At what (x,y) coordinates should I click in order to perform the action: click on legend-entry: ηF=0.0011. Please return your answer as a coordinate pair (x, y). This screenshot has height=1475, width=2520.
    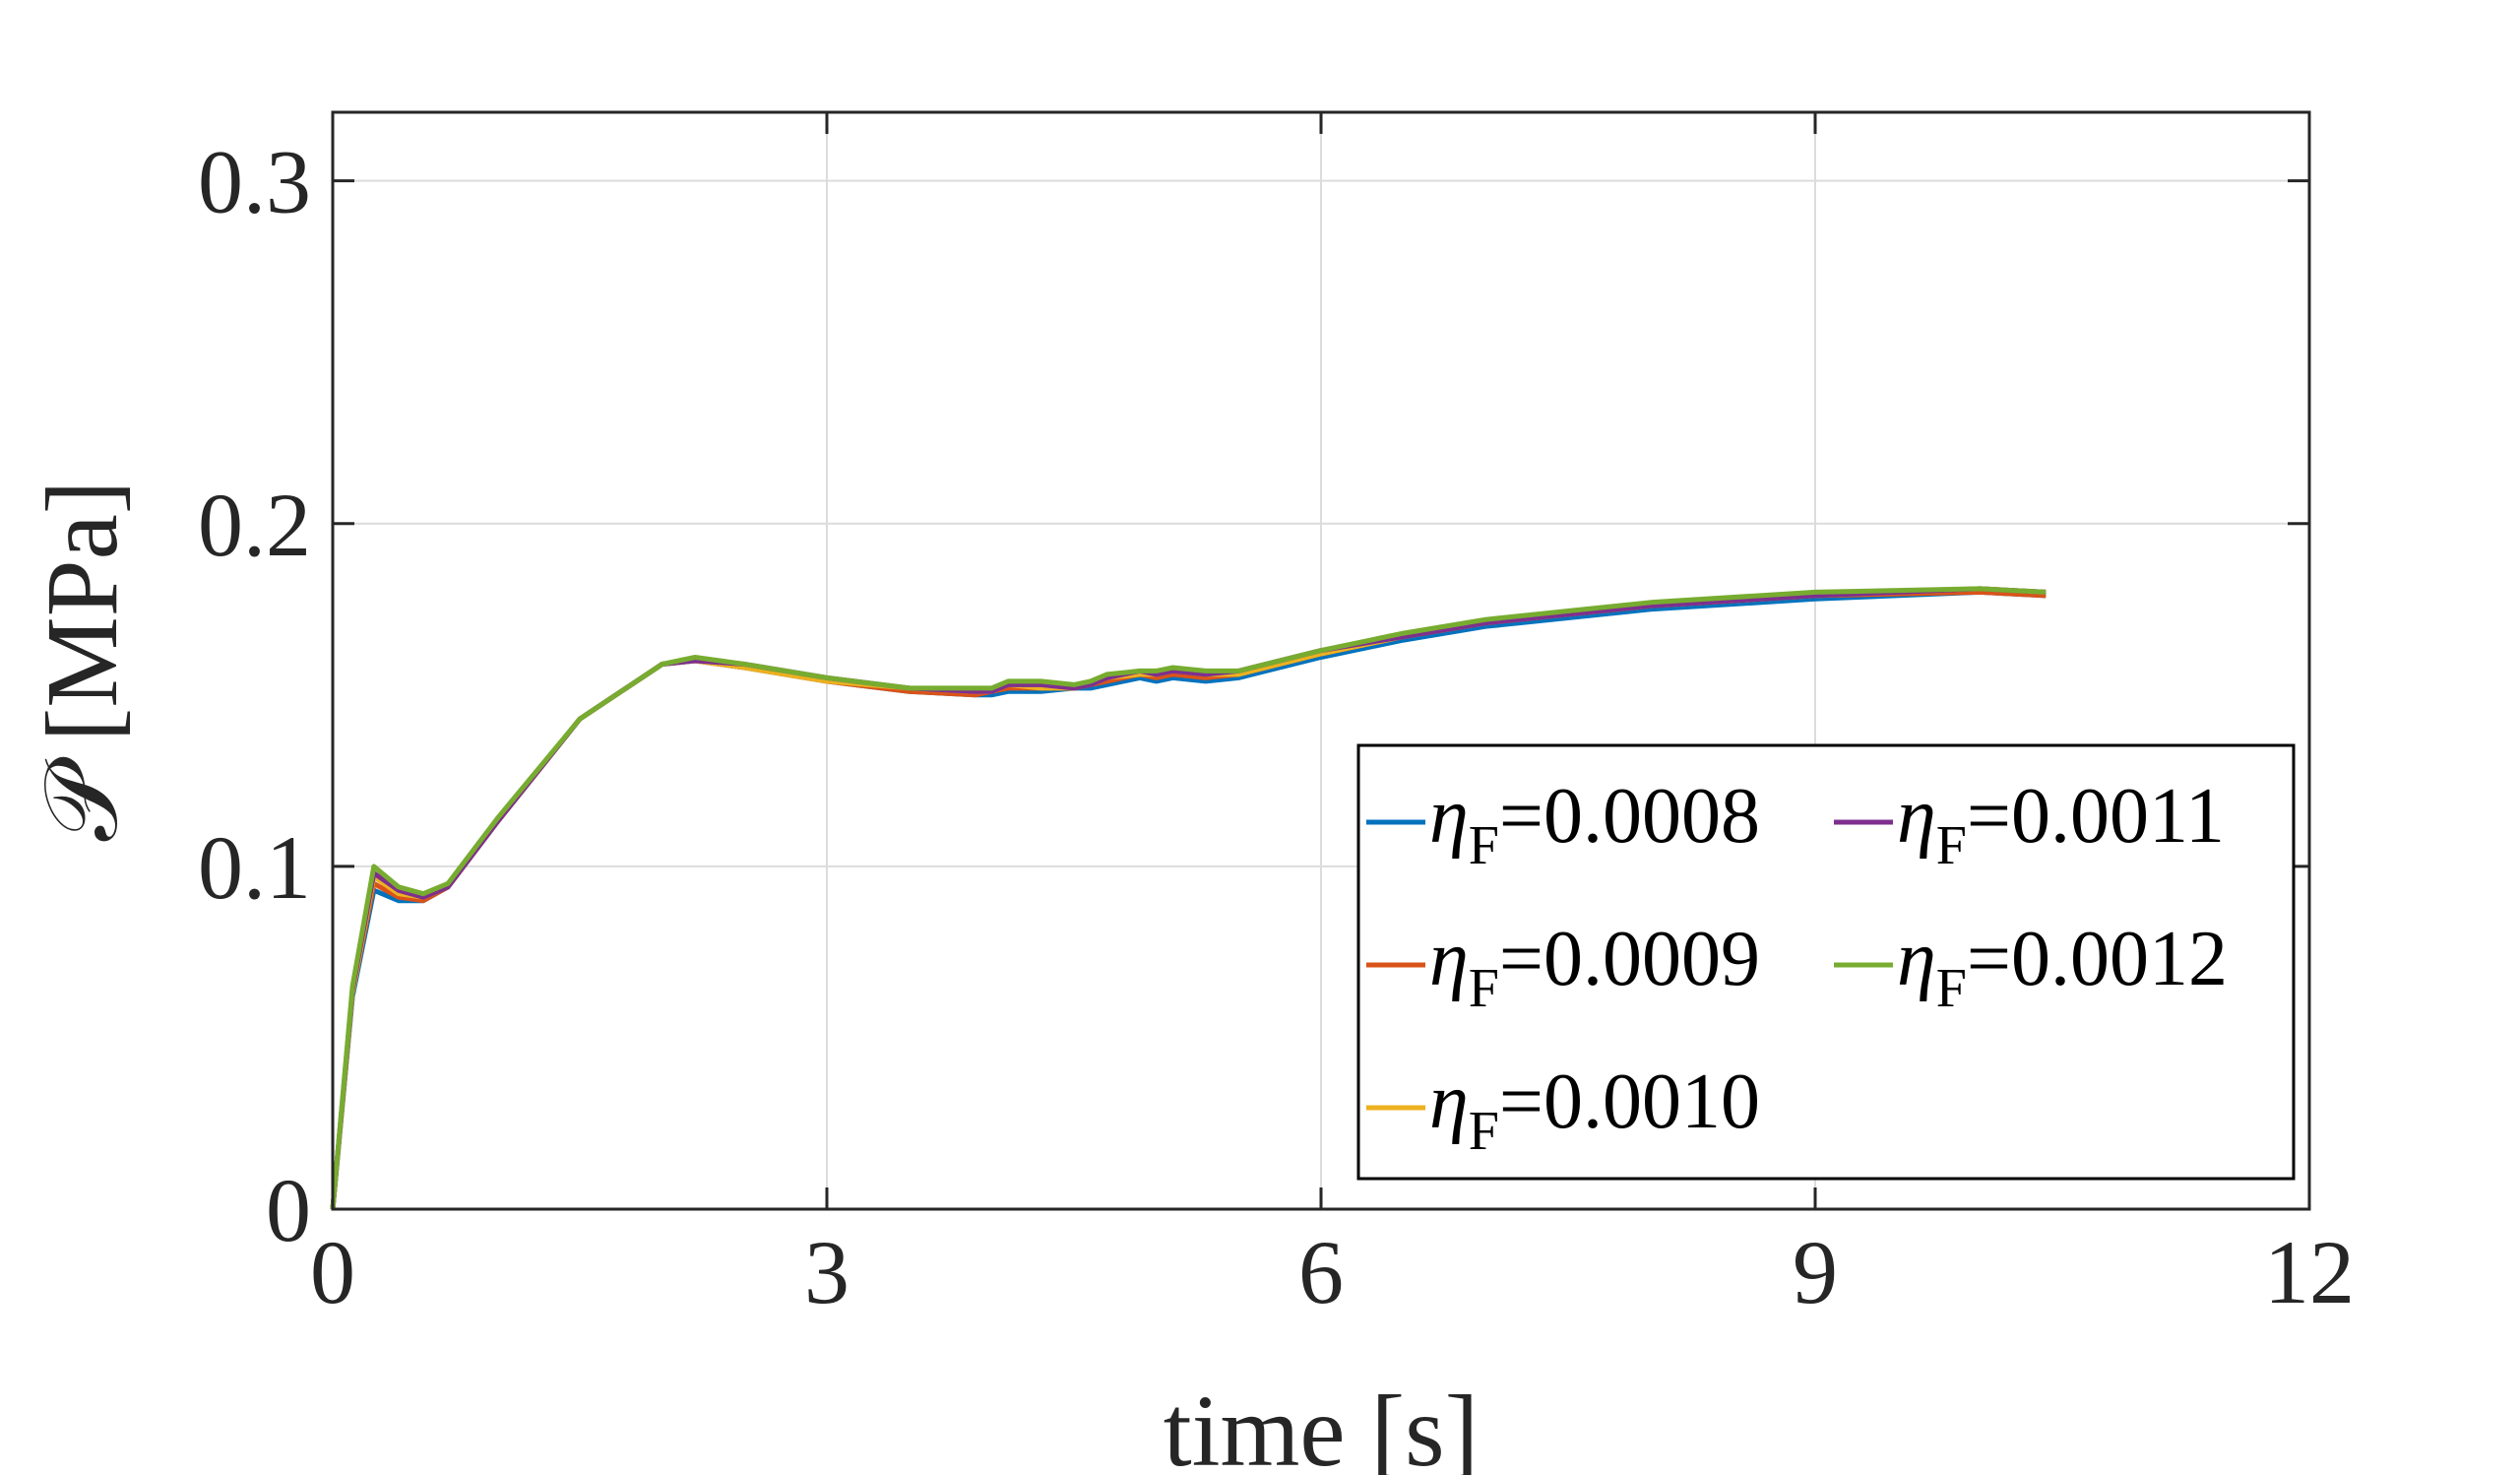
    Looking at the image, I should click on (2061, 824).